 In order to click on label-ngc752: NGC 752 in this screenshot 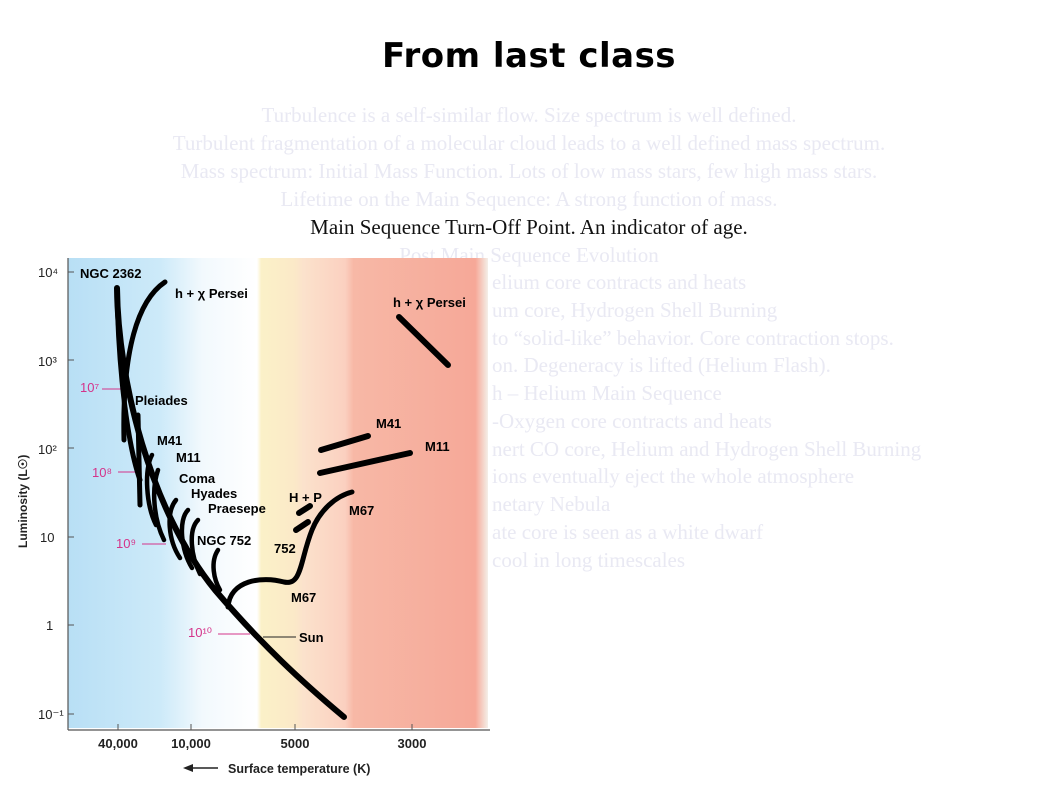, I will do `click(224, 540)`.